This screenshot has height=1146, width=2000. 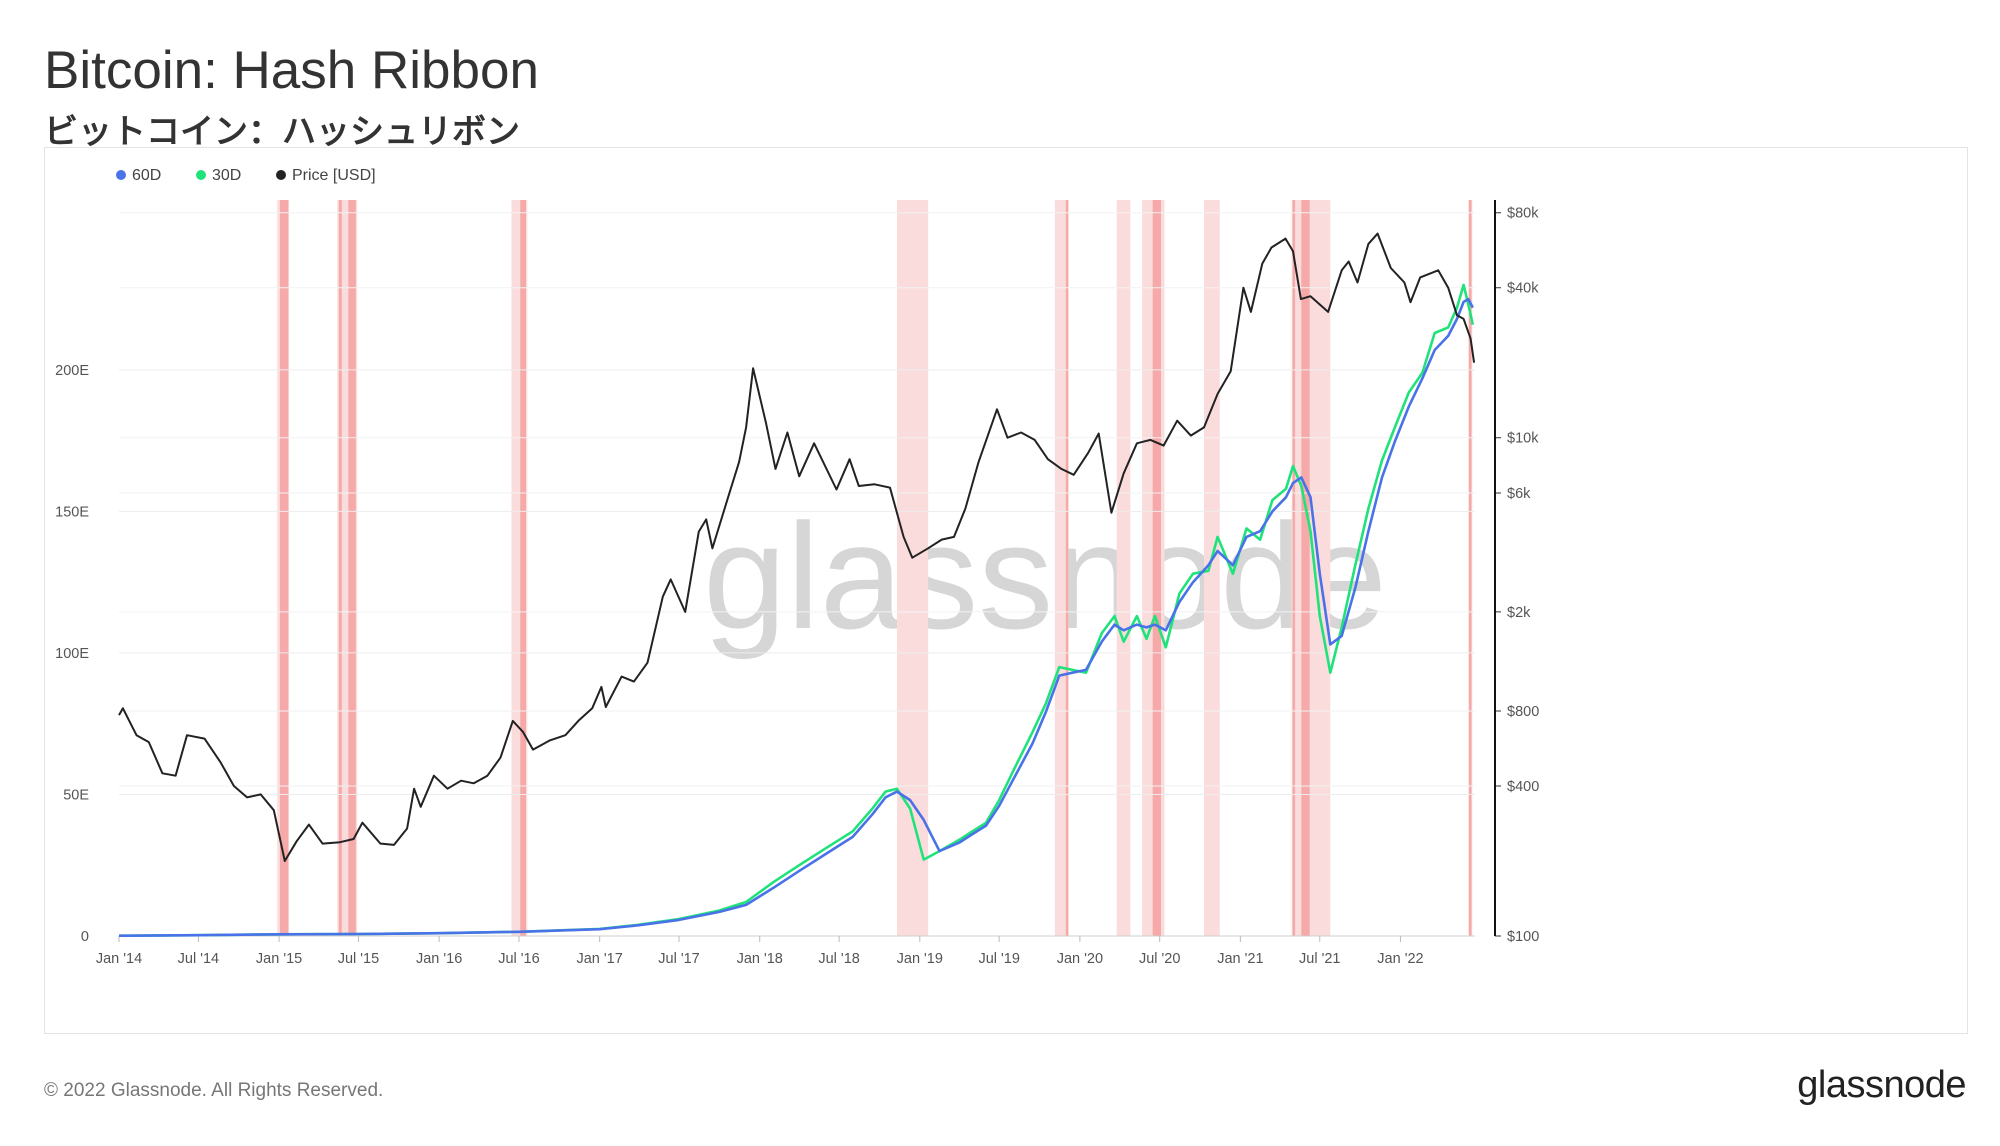 What do you see at coordinates (85, 937) in the screenshot?
I see `left-axis-tick-label: 0` at bounding box center [85, 937].